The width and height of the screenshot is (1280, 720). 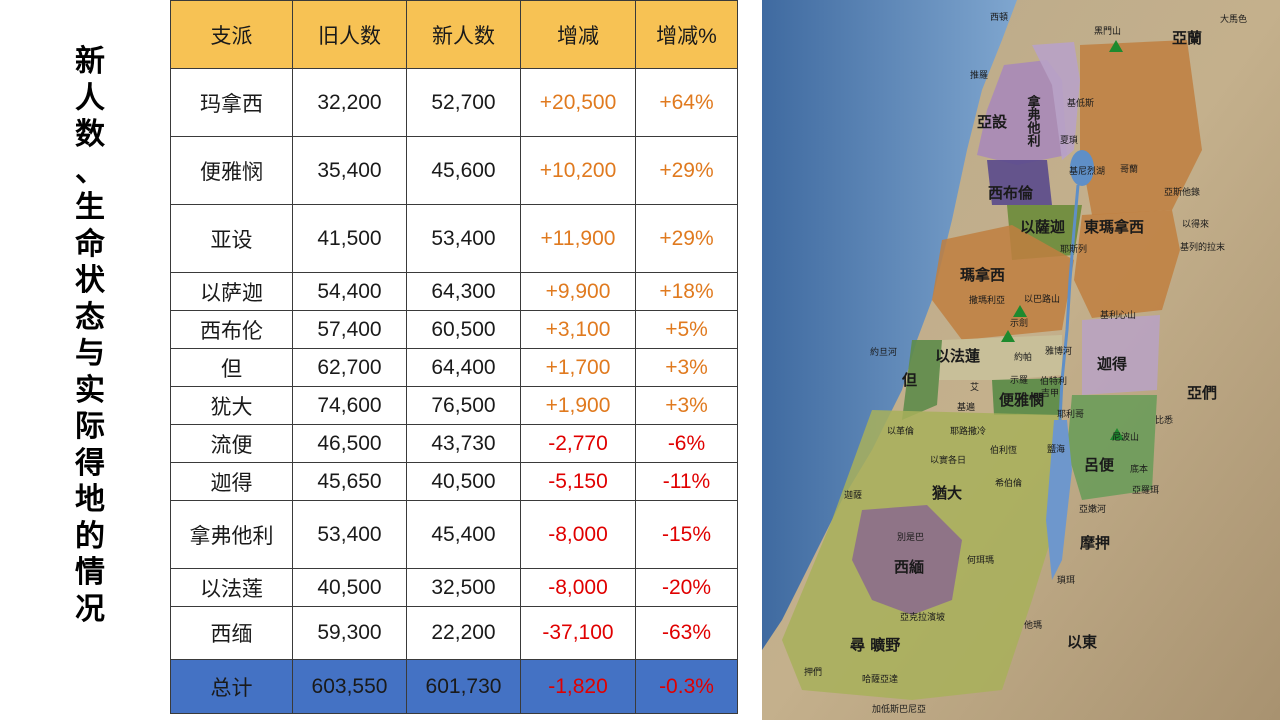 What do you see at coordinates (463, 291) in the screenshot?
I see `new-count-cell: 64,300` at bounding box center [463, 291].